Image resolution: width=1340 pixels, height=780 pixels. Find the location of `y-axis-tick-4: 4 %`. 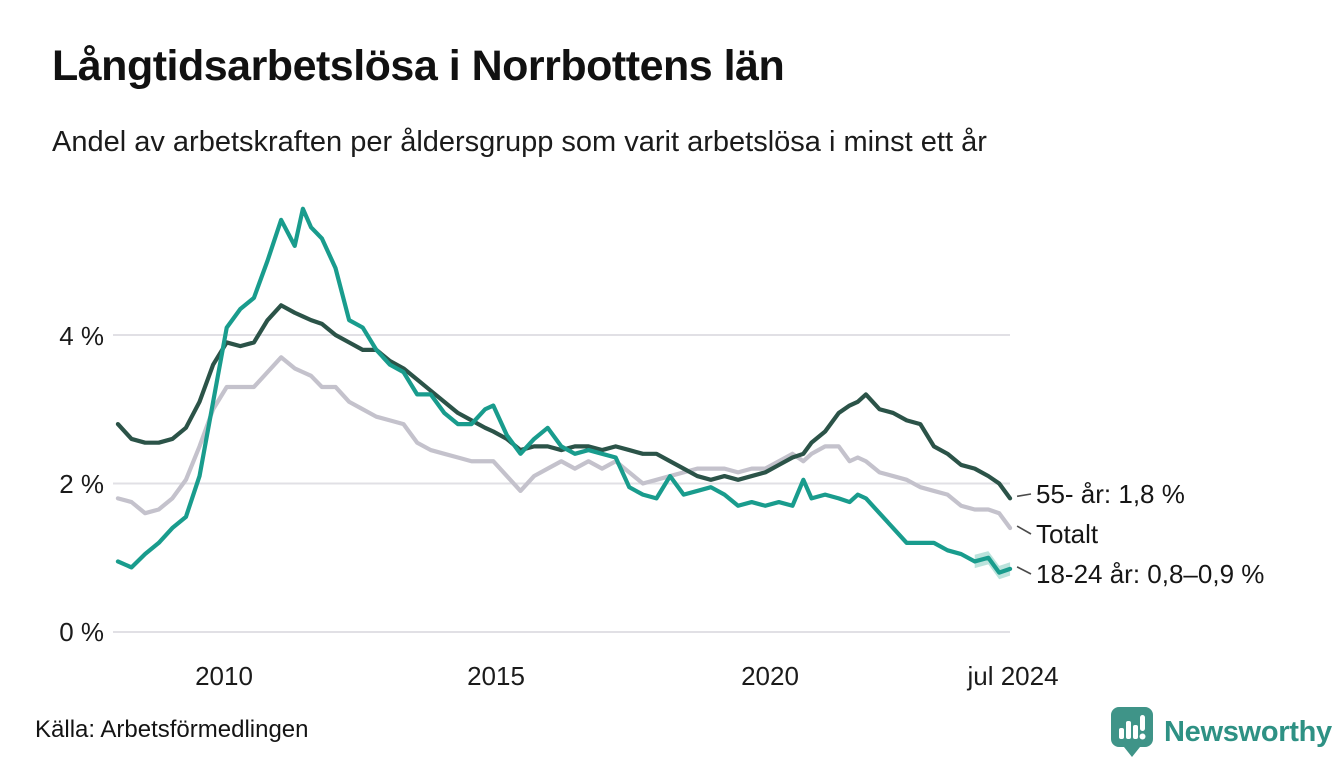

y-axis-tick-4: 4 % is located at coordinates (81, 336).